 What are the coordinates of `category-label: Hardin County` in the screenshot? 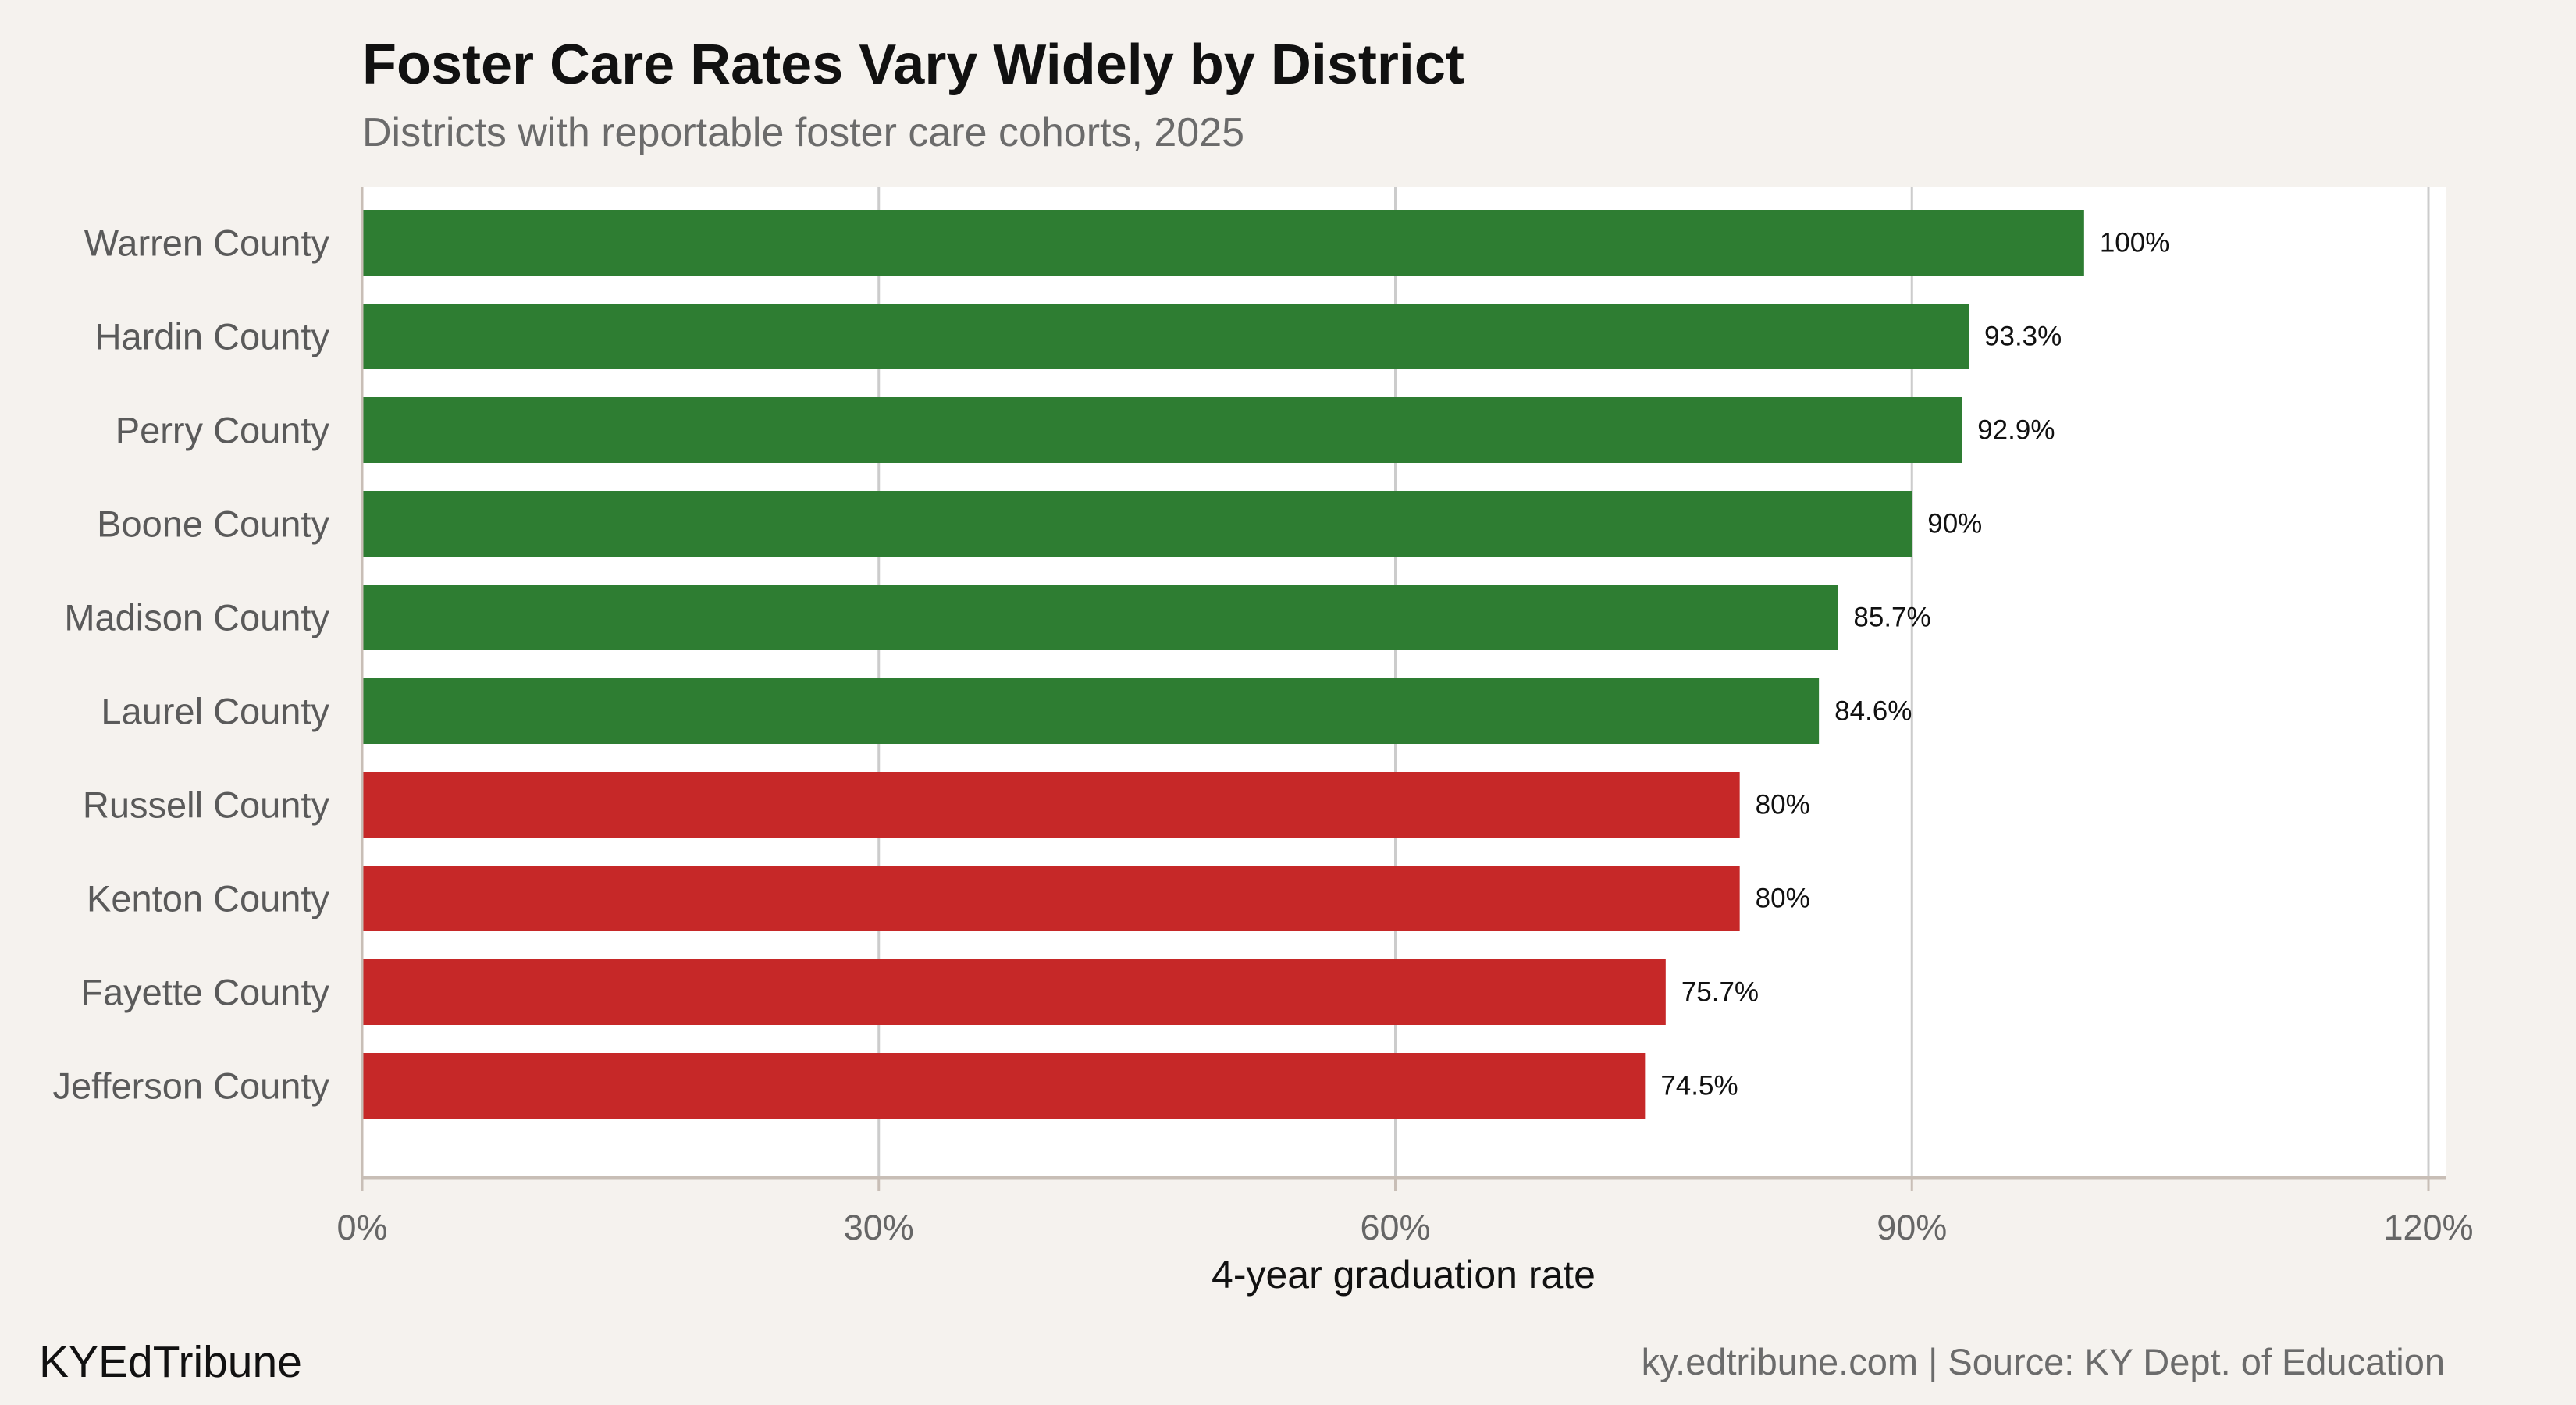 It's located at (212, 337).